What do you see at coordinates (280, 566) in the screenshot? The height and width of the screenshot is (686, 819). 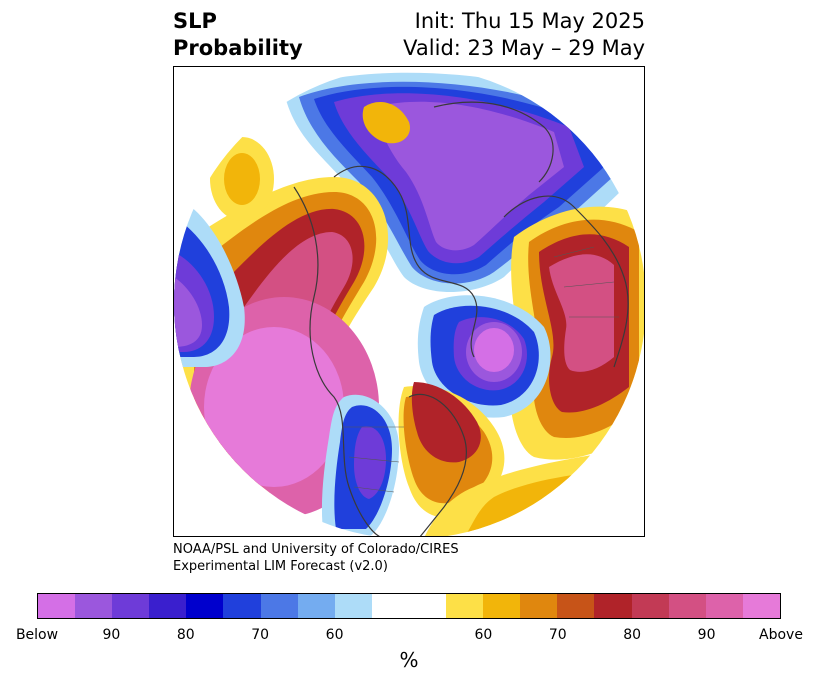 I see `credit-line-2: Experimental LIM Forecast (v2.0)` at bounding box center [280, 566].